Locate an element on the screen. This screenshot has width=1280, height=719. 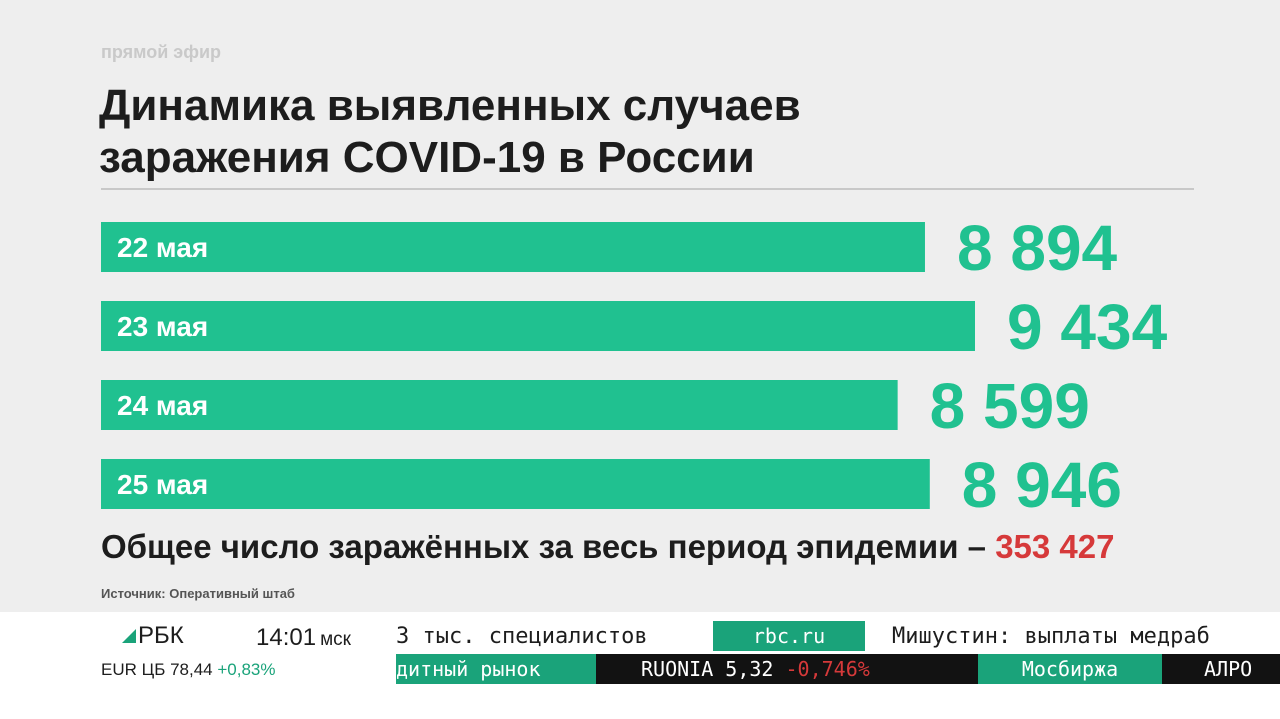
title-divider is located at coordinates (647, 189).